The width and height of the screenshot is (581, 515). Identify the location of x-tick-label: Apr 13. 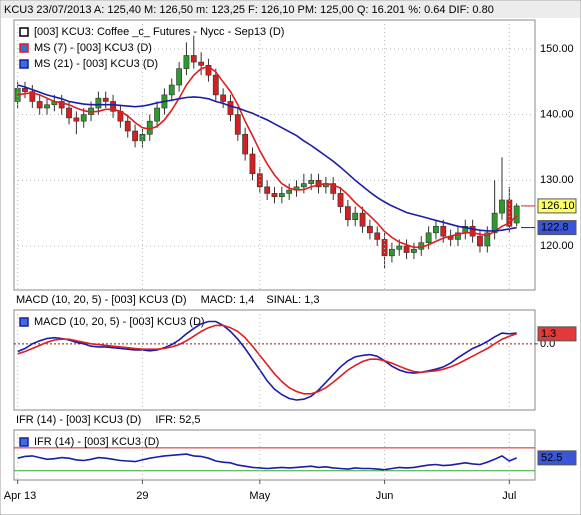
(20, 496).